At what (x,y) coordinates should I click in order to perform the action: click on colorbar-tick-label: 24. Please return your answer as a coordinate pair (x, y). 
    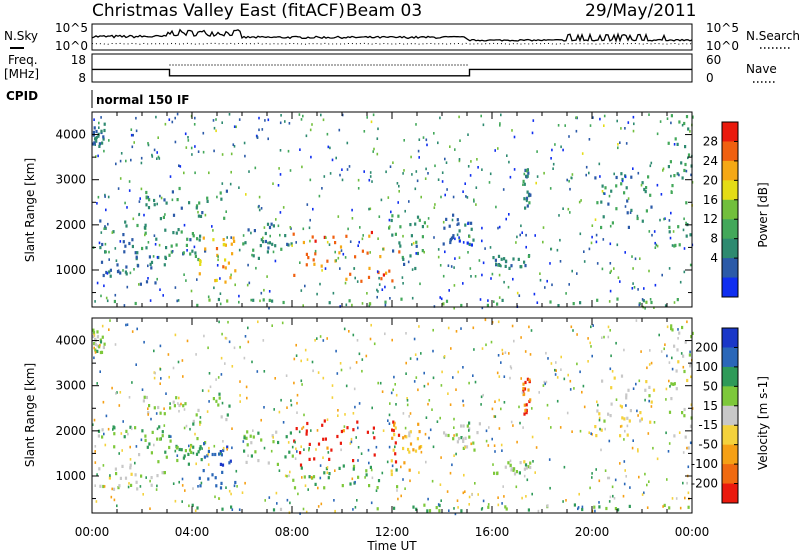
    Looking at the image, I should click on (710, 161).